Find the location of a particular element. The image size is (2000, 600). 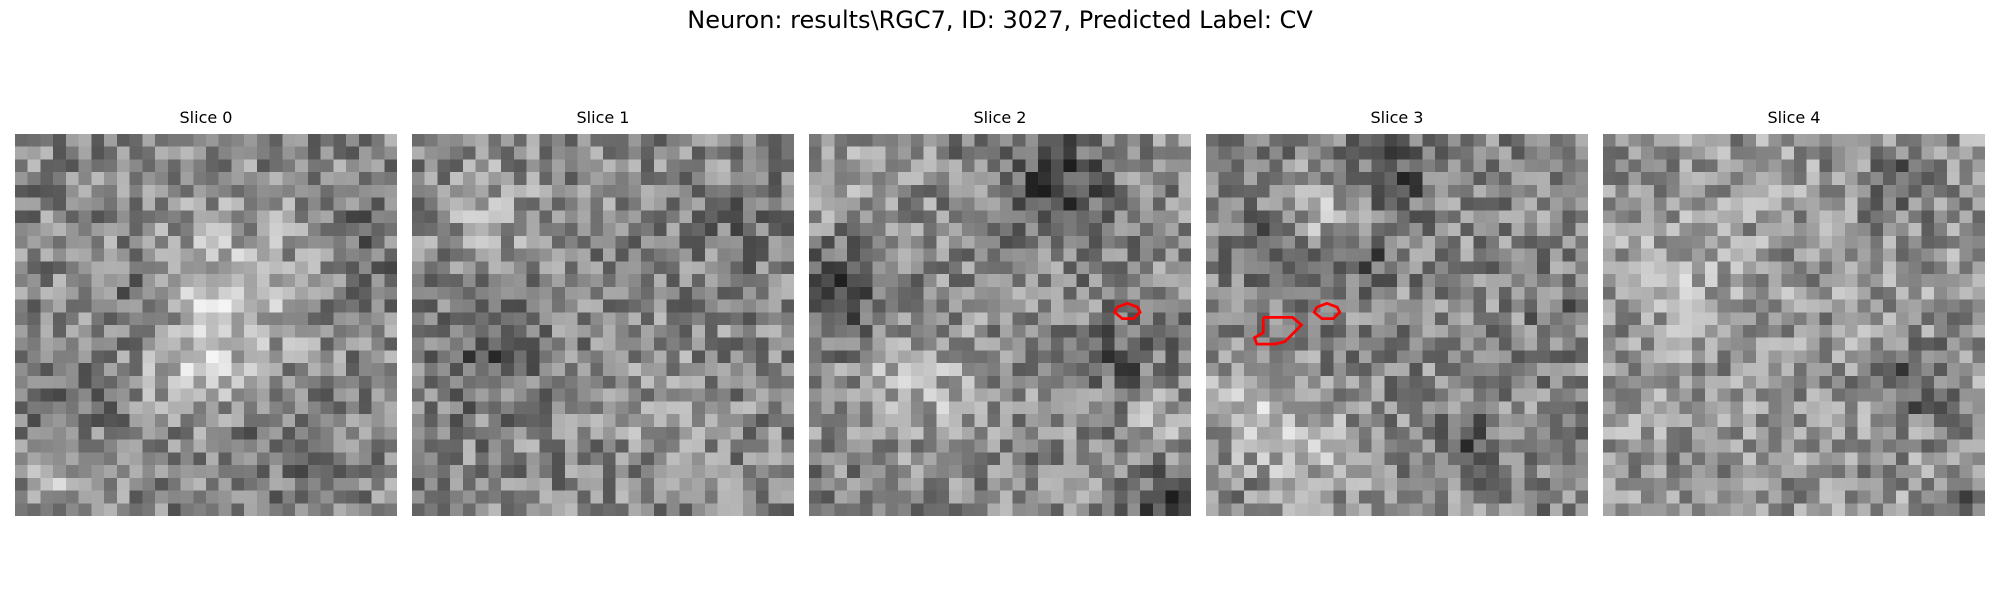

slice-title: Slice 0 is located at coordinates (206, 117).